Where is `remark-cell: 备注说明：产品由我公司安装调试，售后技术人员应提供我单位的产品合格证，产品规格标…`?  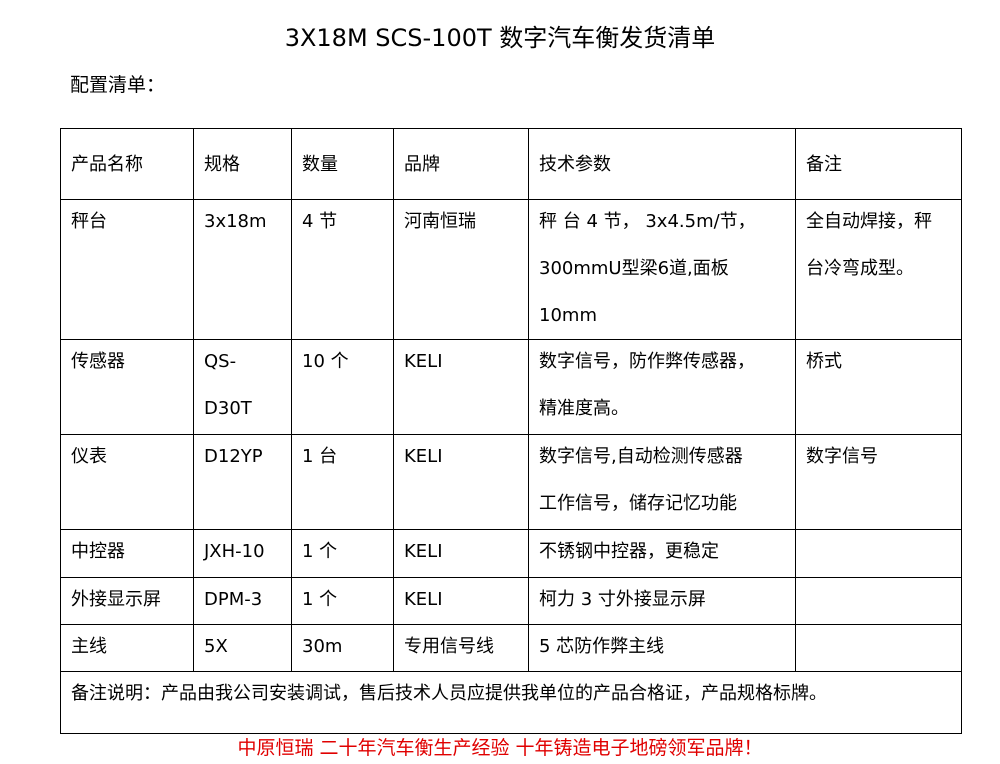 remark-cell: 备注说明：产品由我公司安装调试，售后技术人员应提供我单位的产品合格证，产品规格标… is located at coordinates (511, 702).